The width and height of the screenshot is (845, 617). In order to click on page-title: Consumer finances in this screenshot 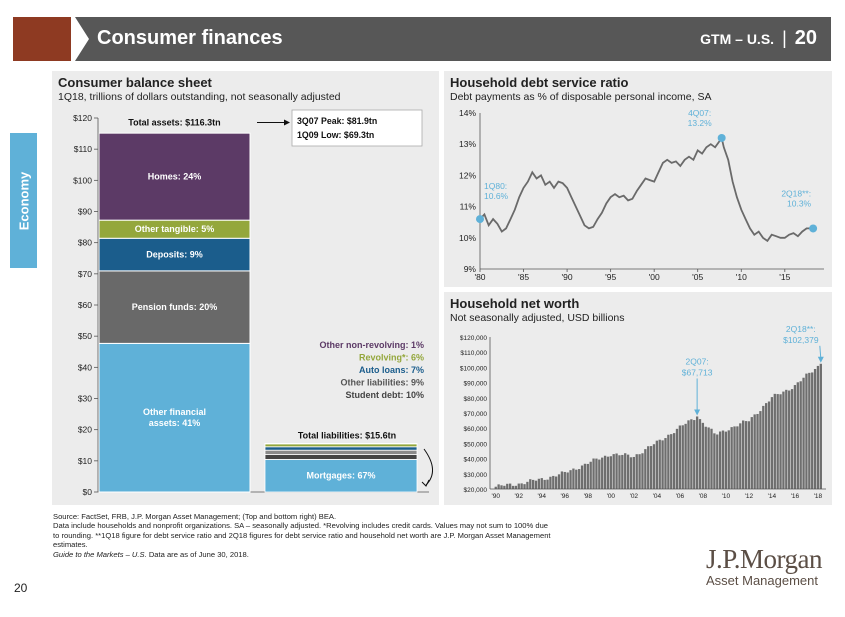, I will do `click(190, 38)`.